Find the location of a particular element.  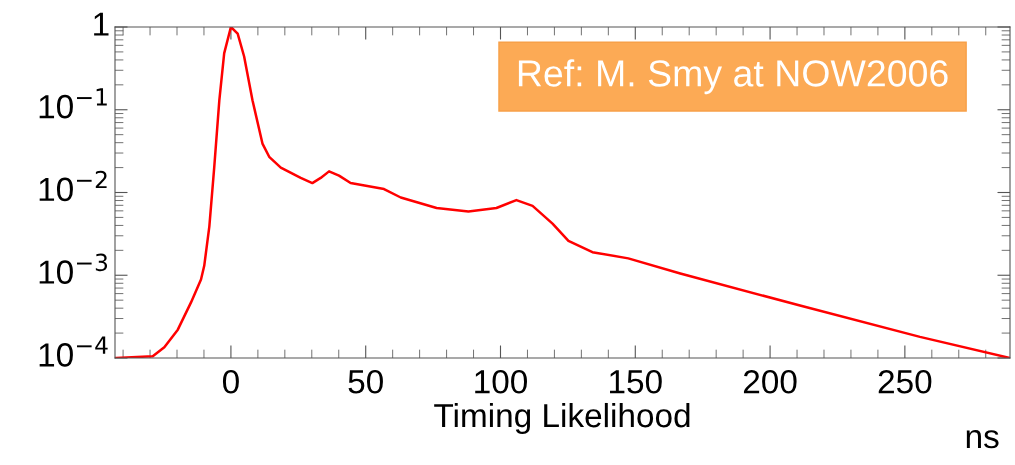

y-tick-label: 10$^{−4}$ is located at coordinates (73, 351).